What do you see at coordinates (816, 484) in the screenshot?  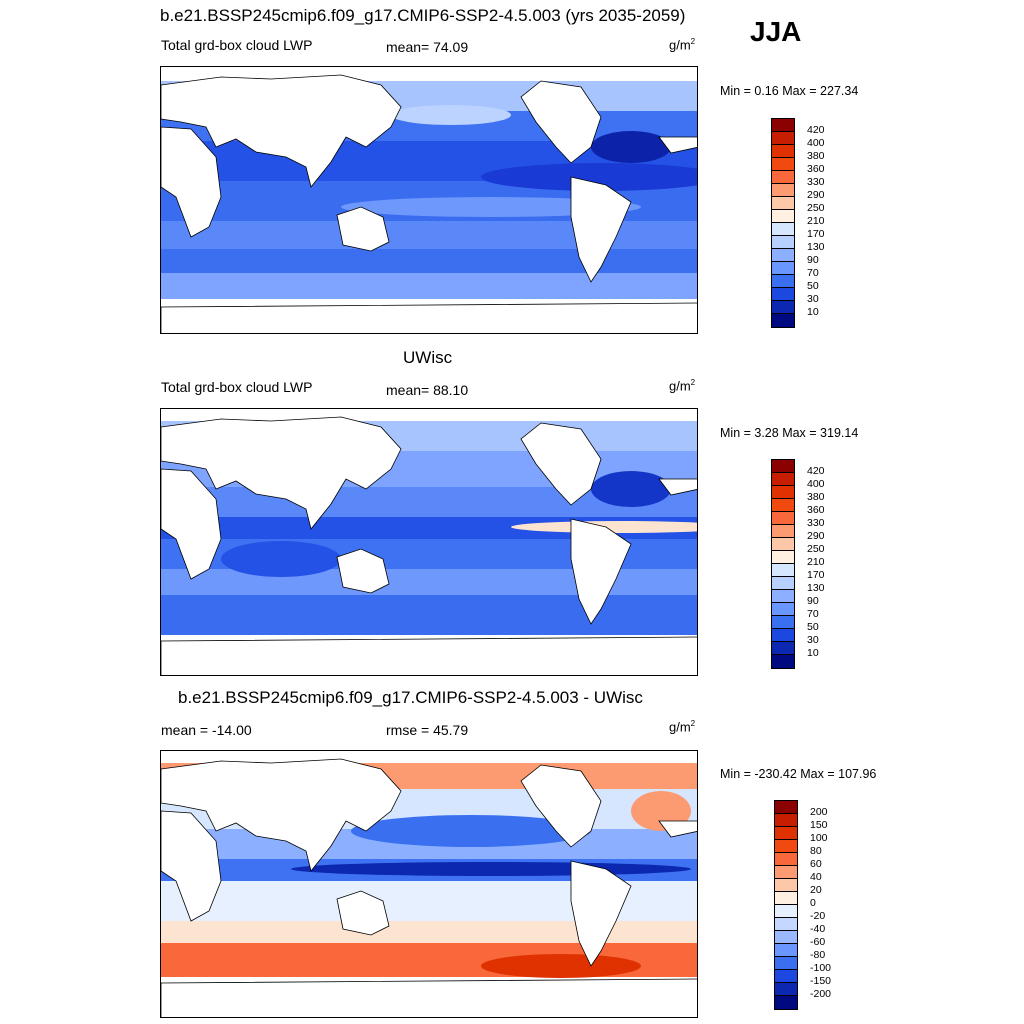 I see `colorbar-tick: 400` at bounding box center [816, 484].